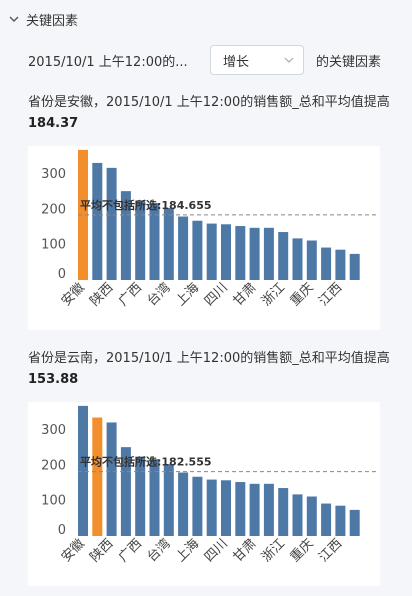  What do you see at coordinates (349, 62) in the screenshot?
I see `filter-suffix: 的关键因素` at bounding box center [349, 62].